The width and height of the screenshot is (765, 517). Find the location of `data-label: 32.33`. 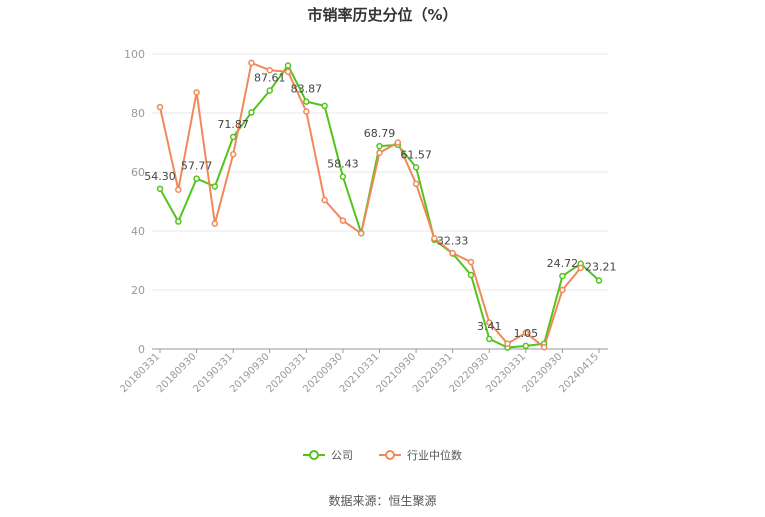

data-label: 32.33 is located at coordinates (453, 241).